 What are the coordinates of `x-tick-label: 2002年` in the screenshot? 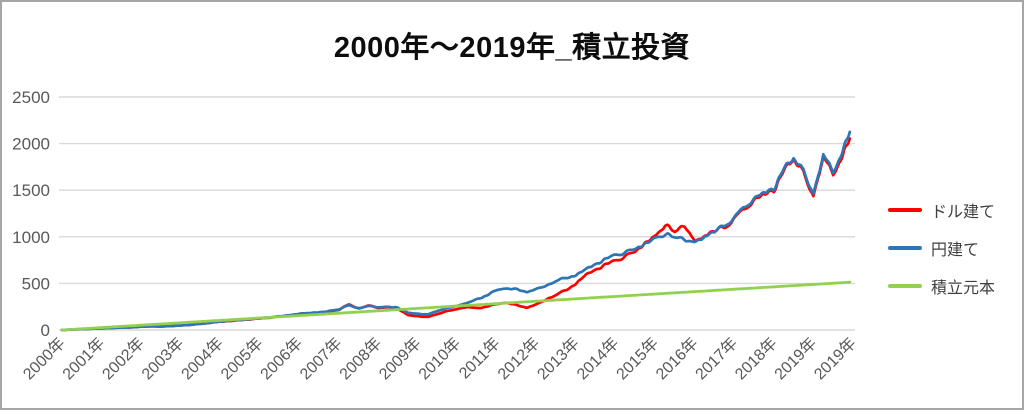 It's located at (123, 358).